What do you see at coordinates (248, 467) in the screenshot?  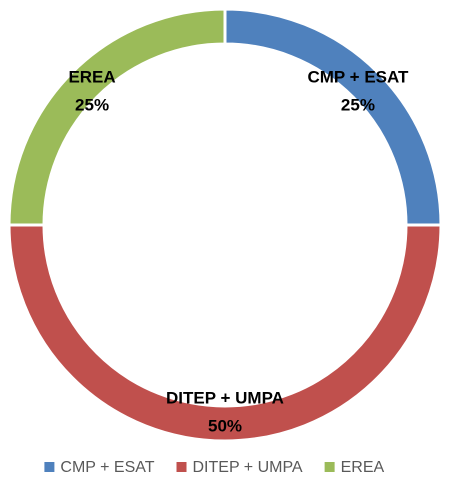 I see `legend-label: DITEP + UMPA` at bounding box center [248, 467].